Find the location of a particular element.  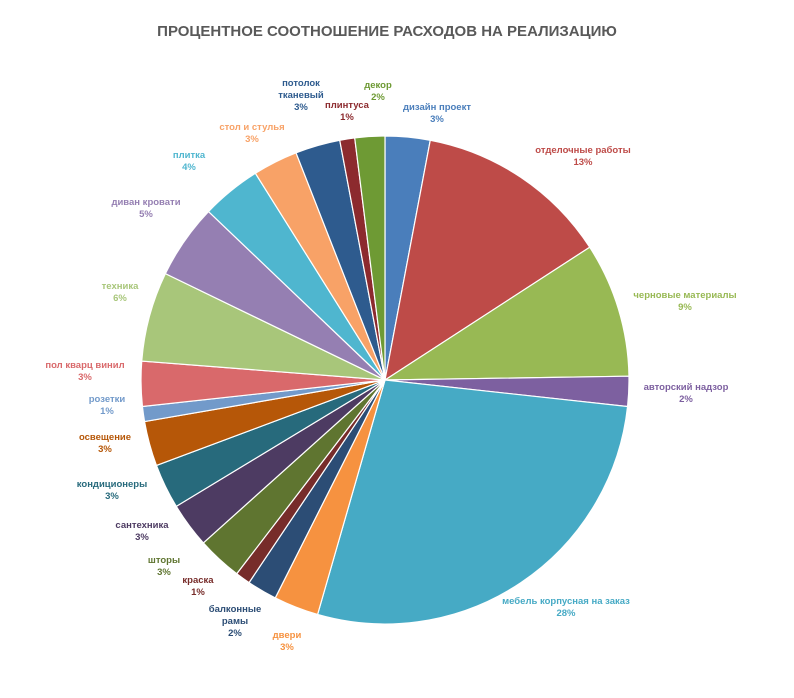

slice-label: отделочные работы 13% is located at coordinates (582, 156).